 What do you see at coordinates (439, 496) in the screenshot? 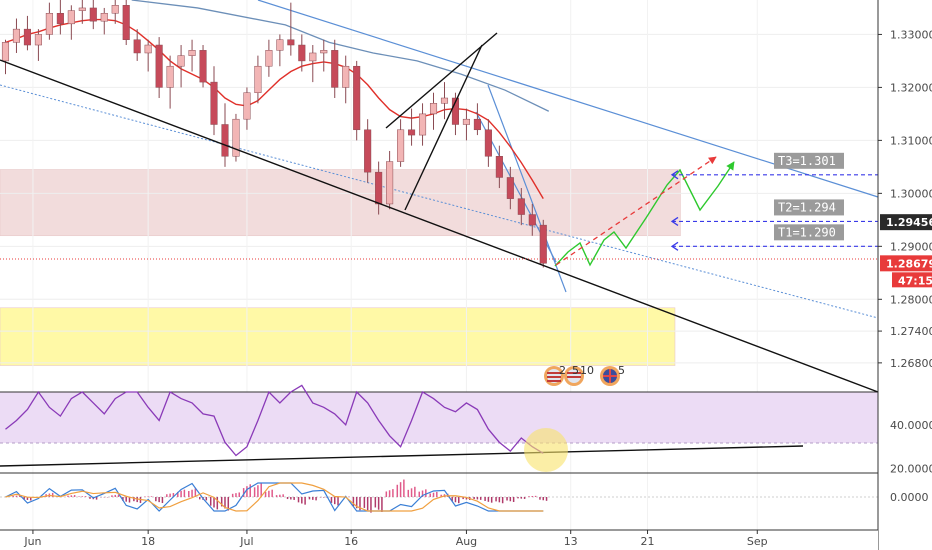
I see `macd-pane` at bounding box center [439, 496].